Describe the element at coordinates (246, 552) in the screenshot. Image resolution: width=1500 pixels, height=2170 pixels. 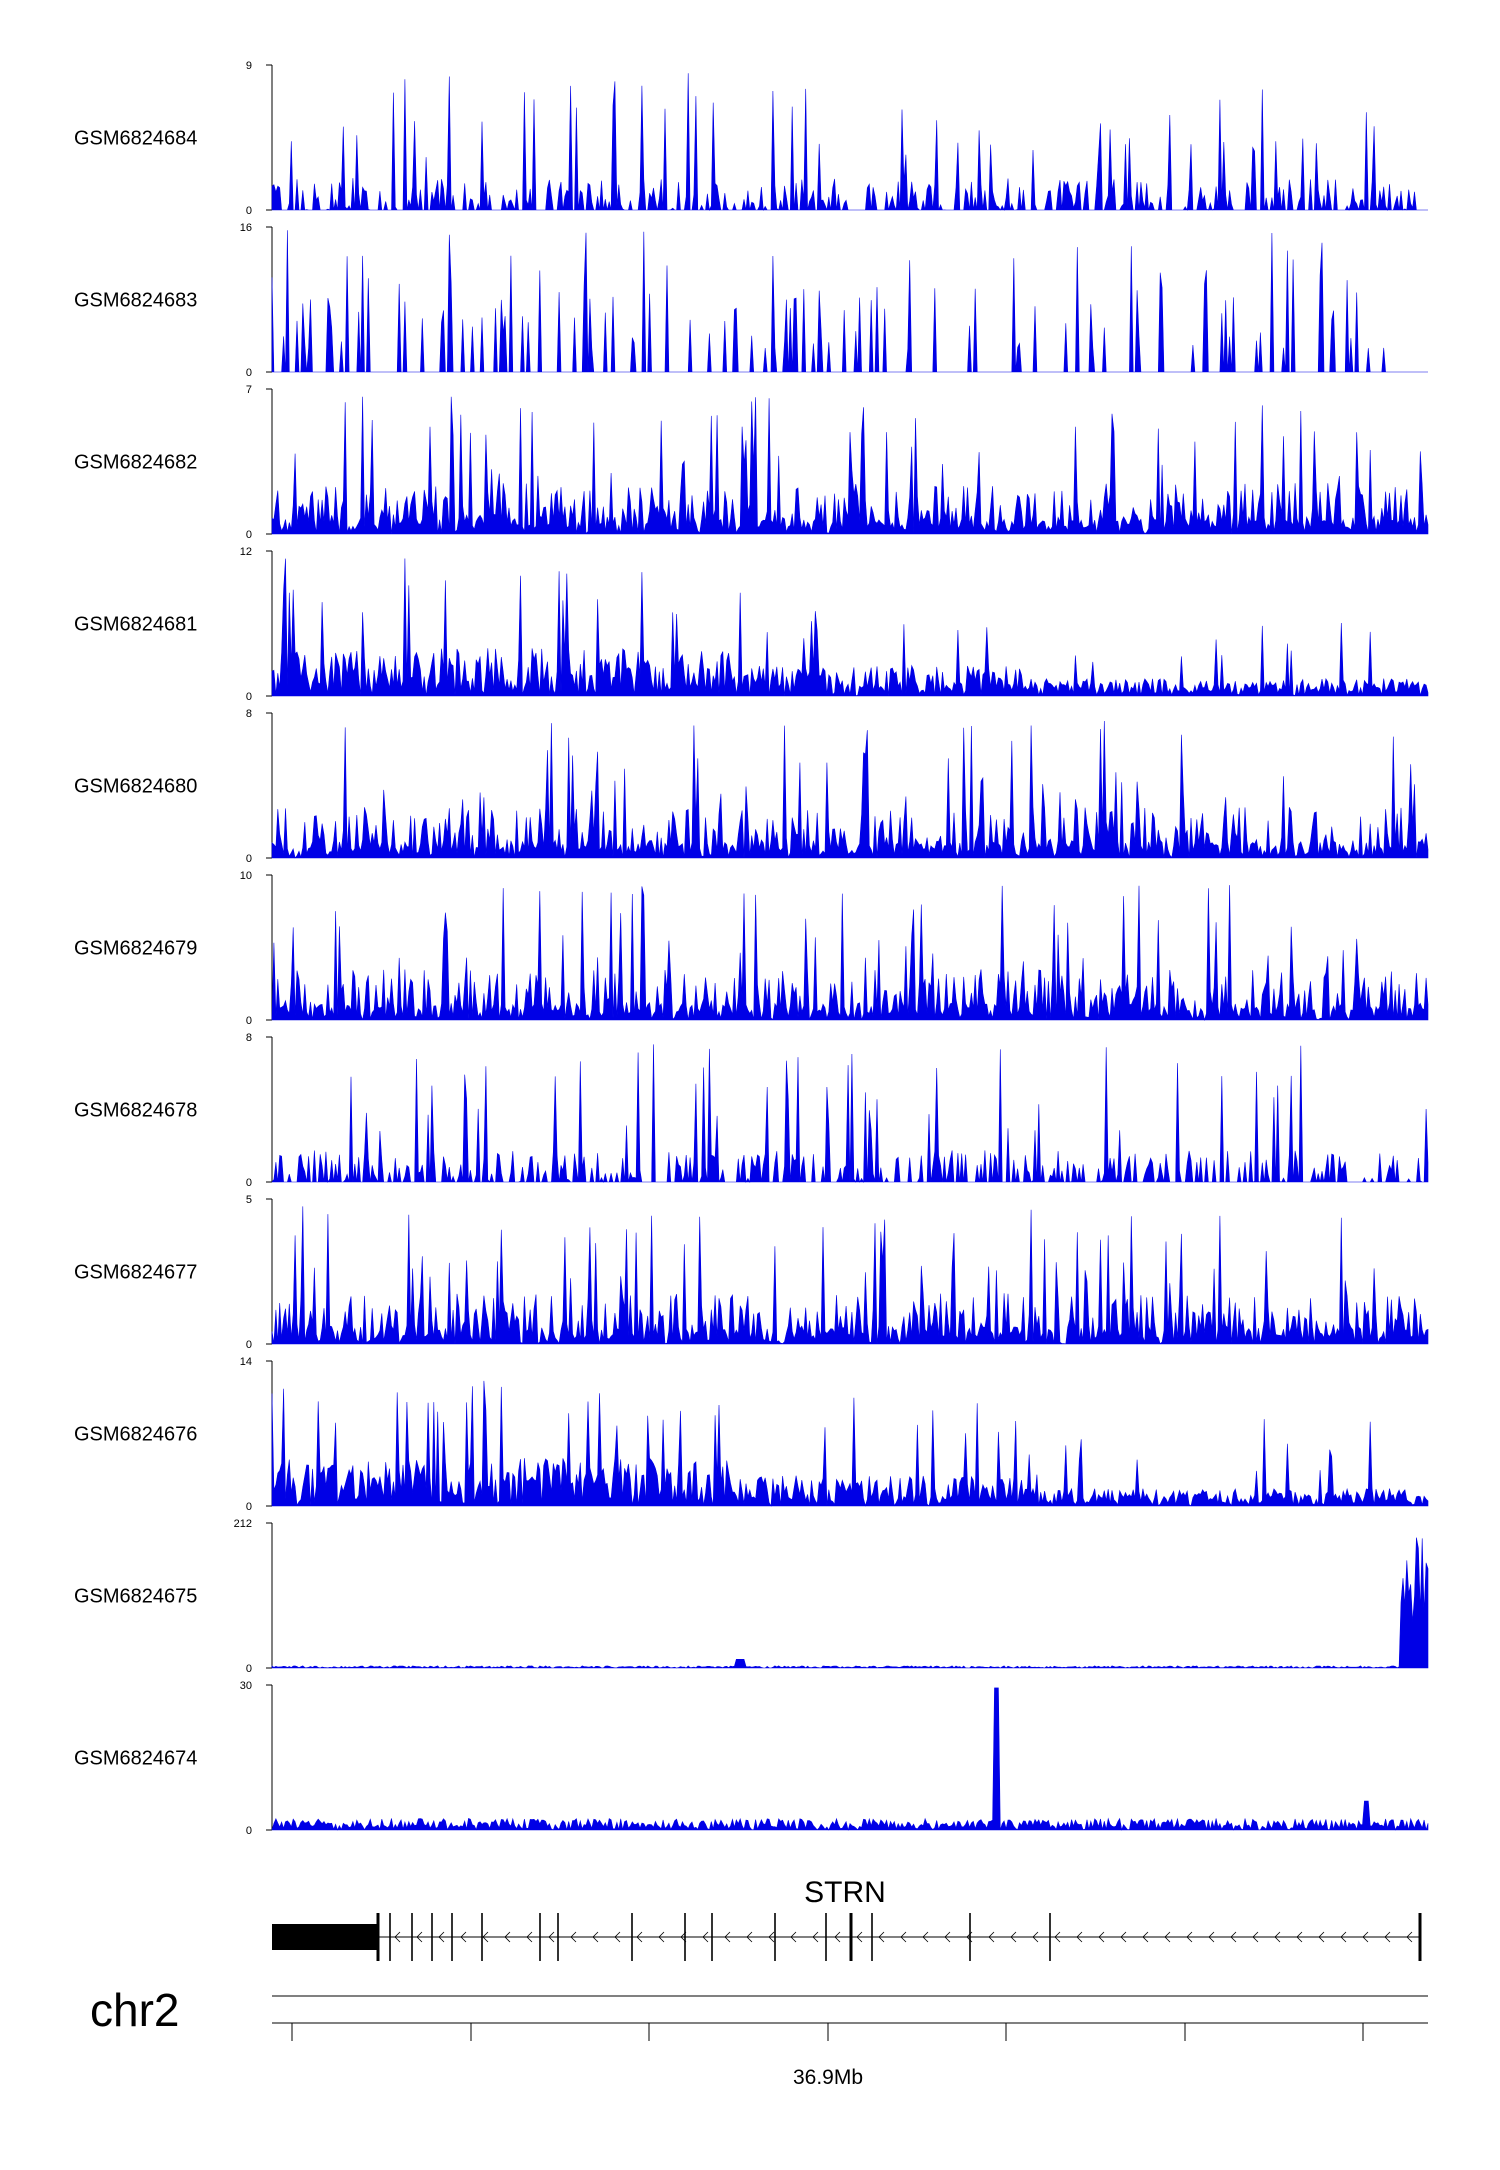
I see `y-tick-label-max: 12` at that location.